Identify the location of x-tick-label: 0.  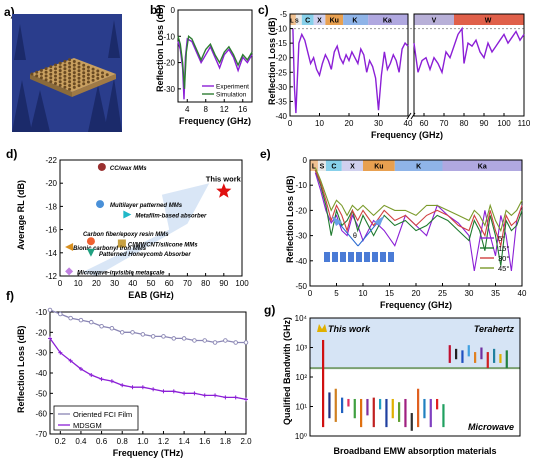
(60, 283).